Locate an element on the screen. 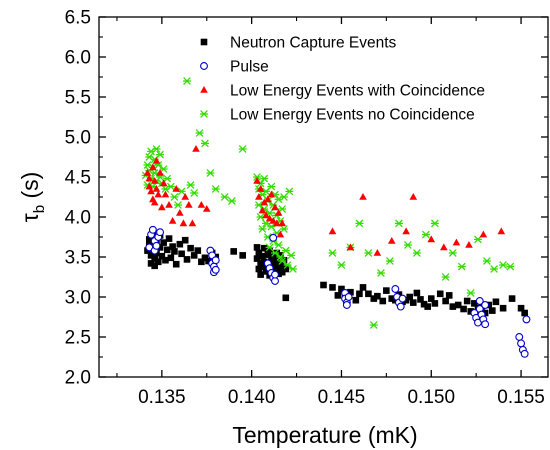 Image resolution: width=550 pixels, height=450 pixels. y-tick-label: 5.5 is located at coordinates (78, 98).